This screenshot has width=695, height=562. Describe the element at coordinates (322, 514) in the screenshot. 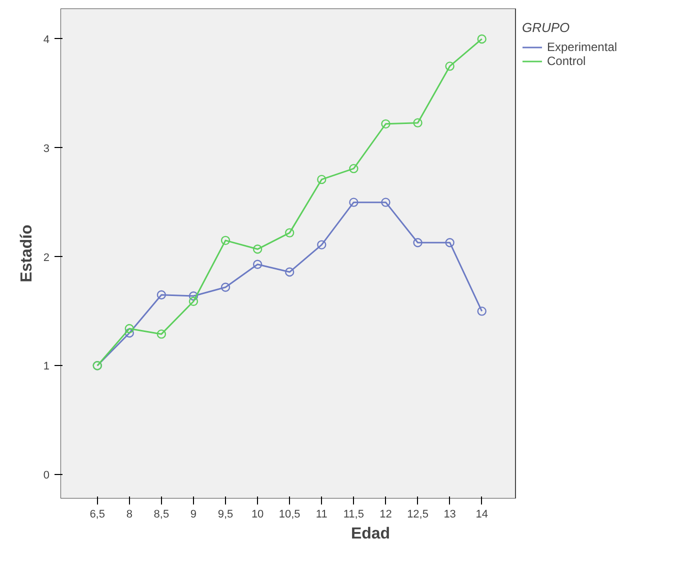

I see `x-tick-label: 11` at that location.